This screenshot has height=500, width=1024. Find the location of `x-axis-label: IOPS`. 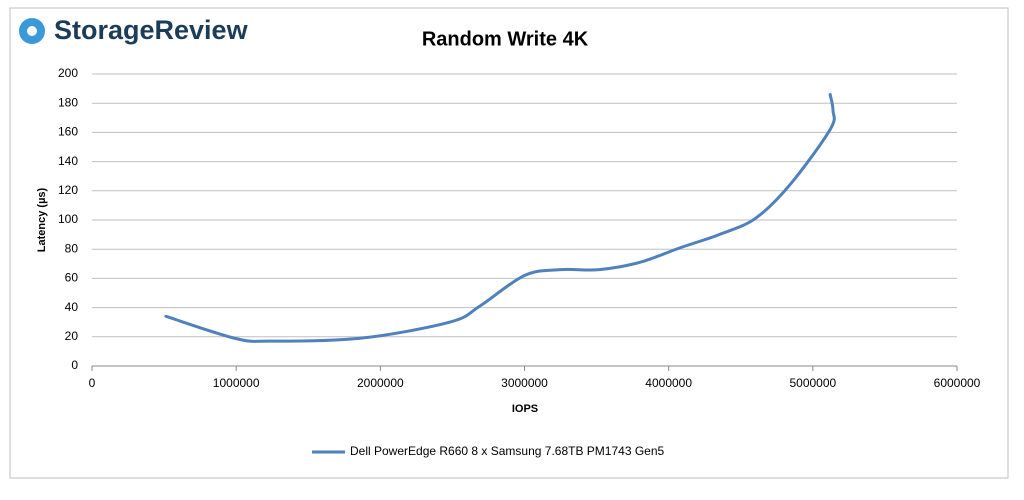

x-axis-label: IOPS is located at coordinates (525, 409).